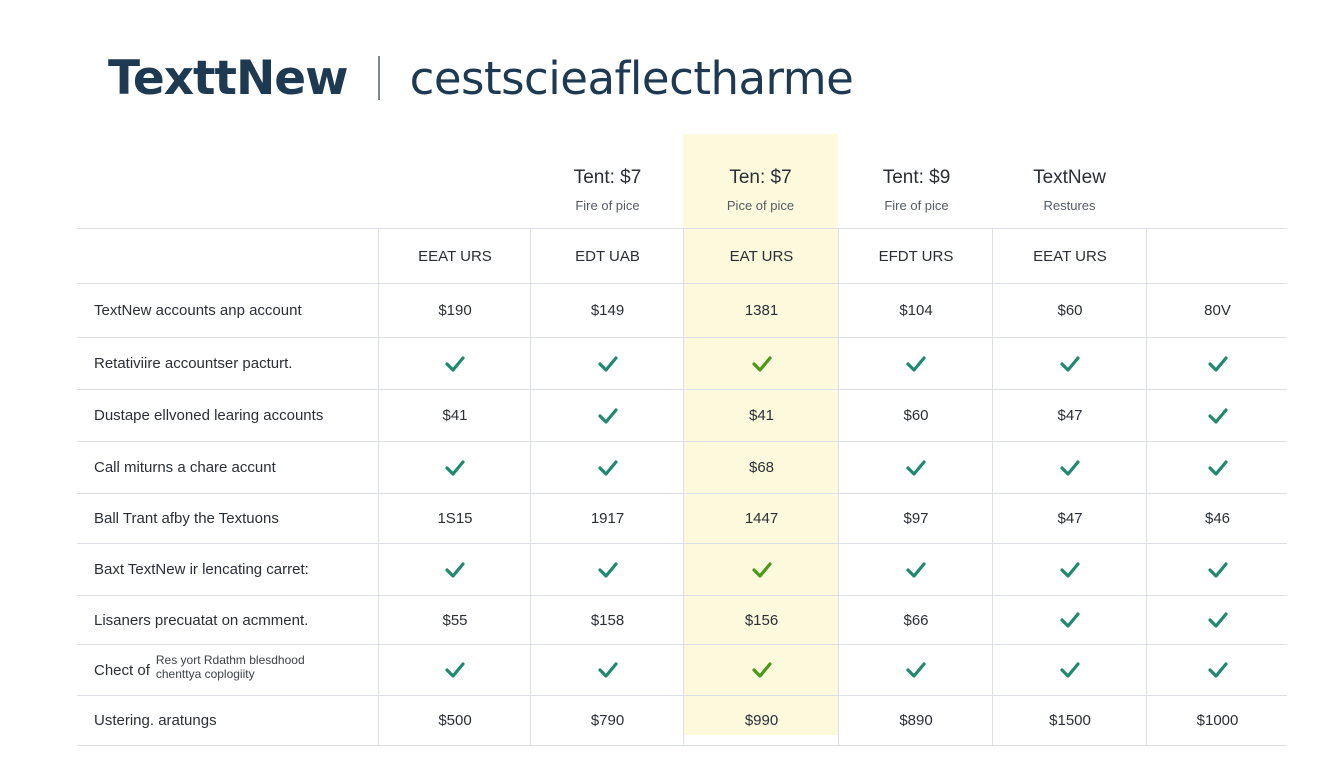 This screenshot has height=768, width=1344. What do you see at coordinates (607, 256) in the screenshot?
I see `feature-header-cell: EDT UAB` at bounding box center [607, 256].